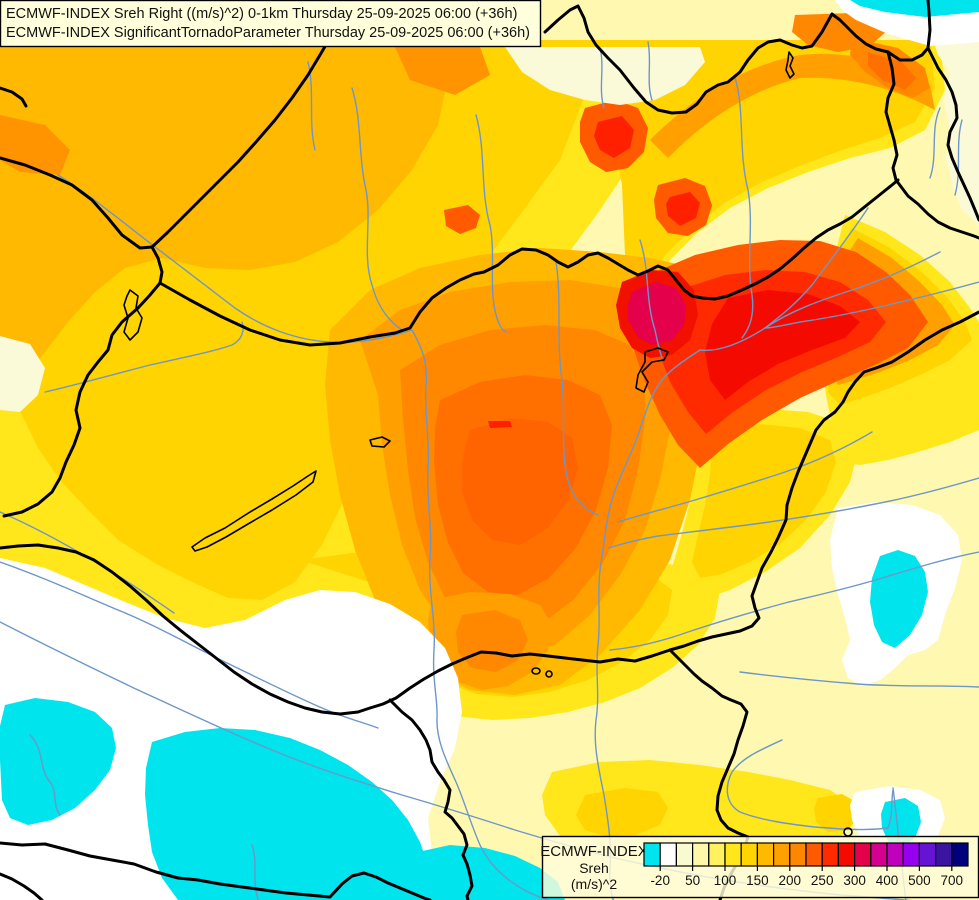  I want to click on river-se-b, so click(810, 785).